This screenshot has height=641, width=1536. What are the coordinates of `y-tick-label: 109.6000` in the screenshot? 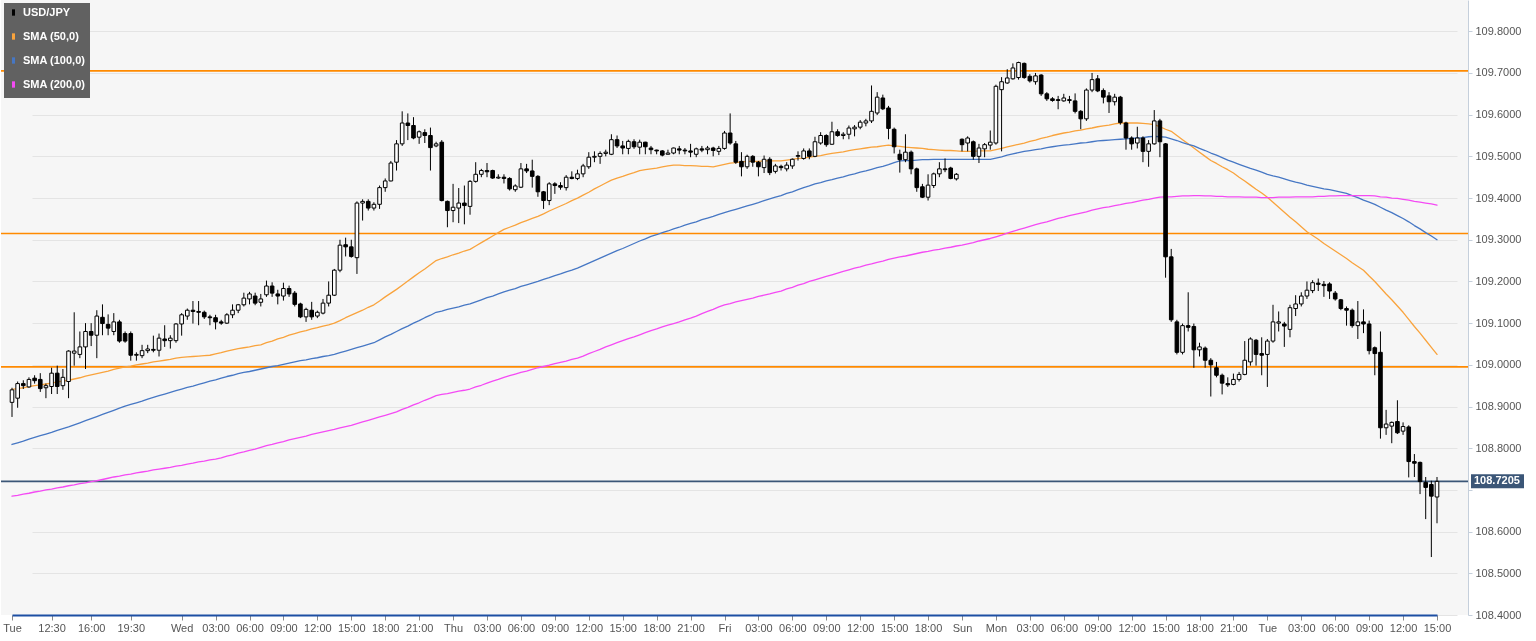 It's located at (1498, 114).